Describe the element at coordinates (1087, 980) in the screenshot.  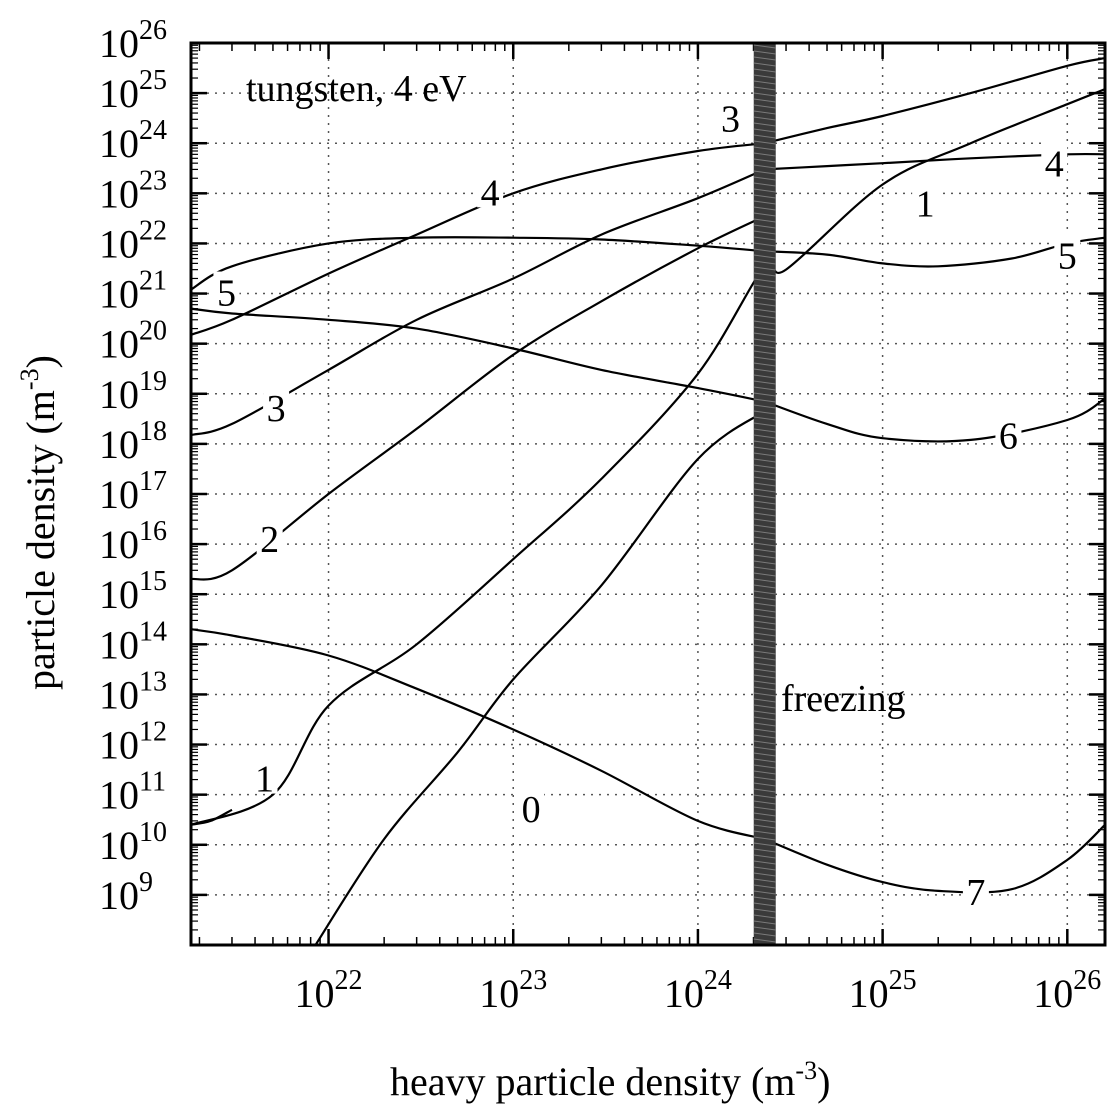
I see `x-tick-label-exp: 26` at that location.